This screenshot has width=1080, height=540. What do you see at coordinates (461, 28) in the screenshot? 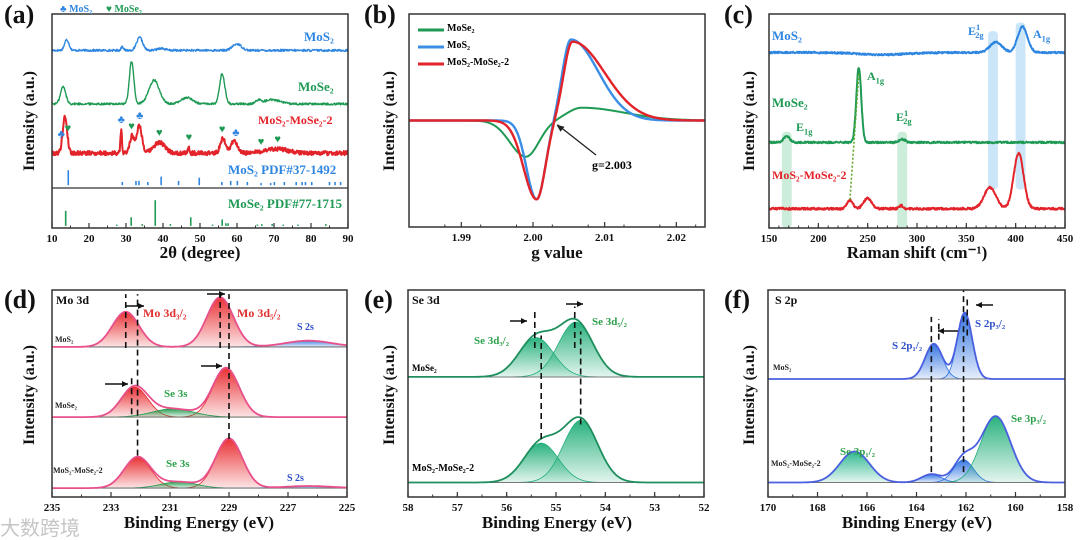
I see `legend-mose2: MoSe₂` at bounding box center [461, 28].